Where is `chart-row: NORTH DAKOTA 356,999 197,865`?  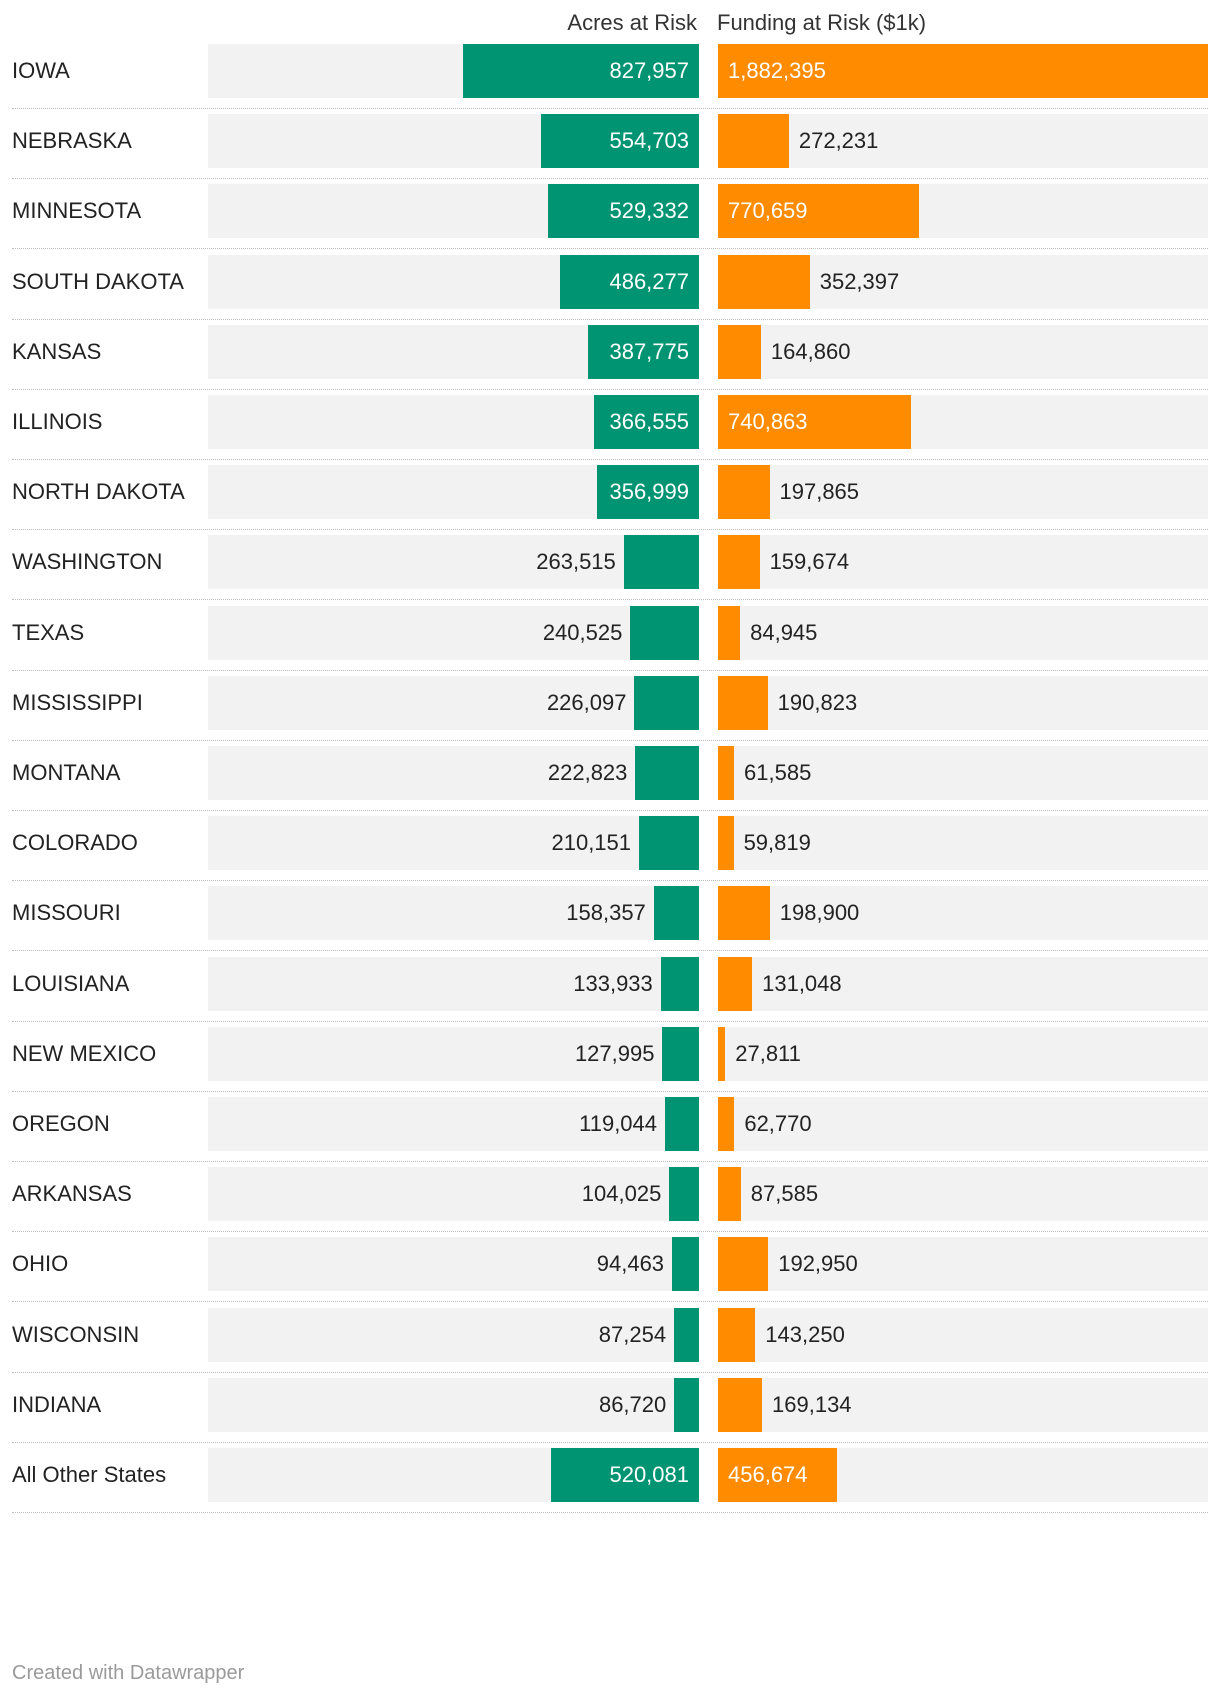 chart-row: NORTH DAKOTA 356,999 197,865 is located at coordinates (610, 503).